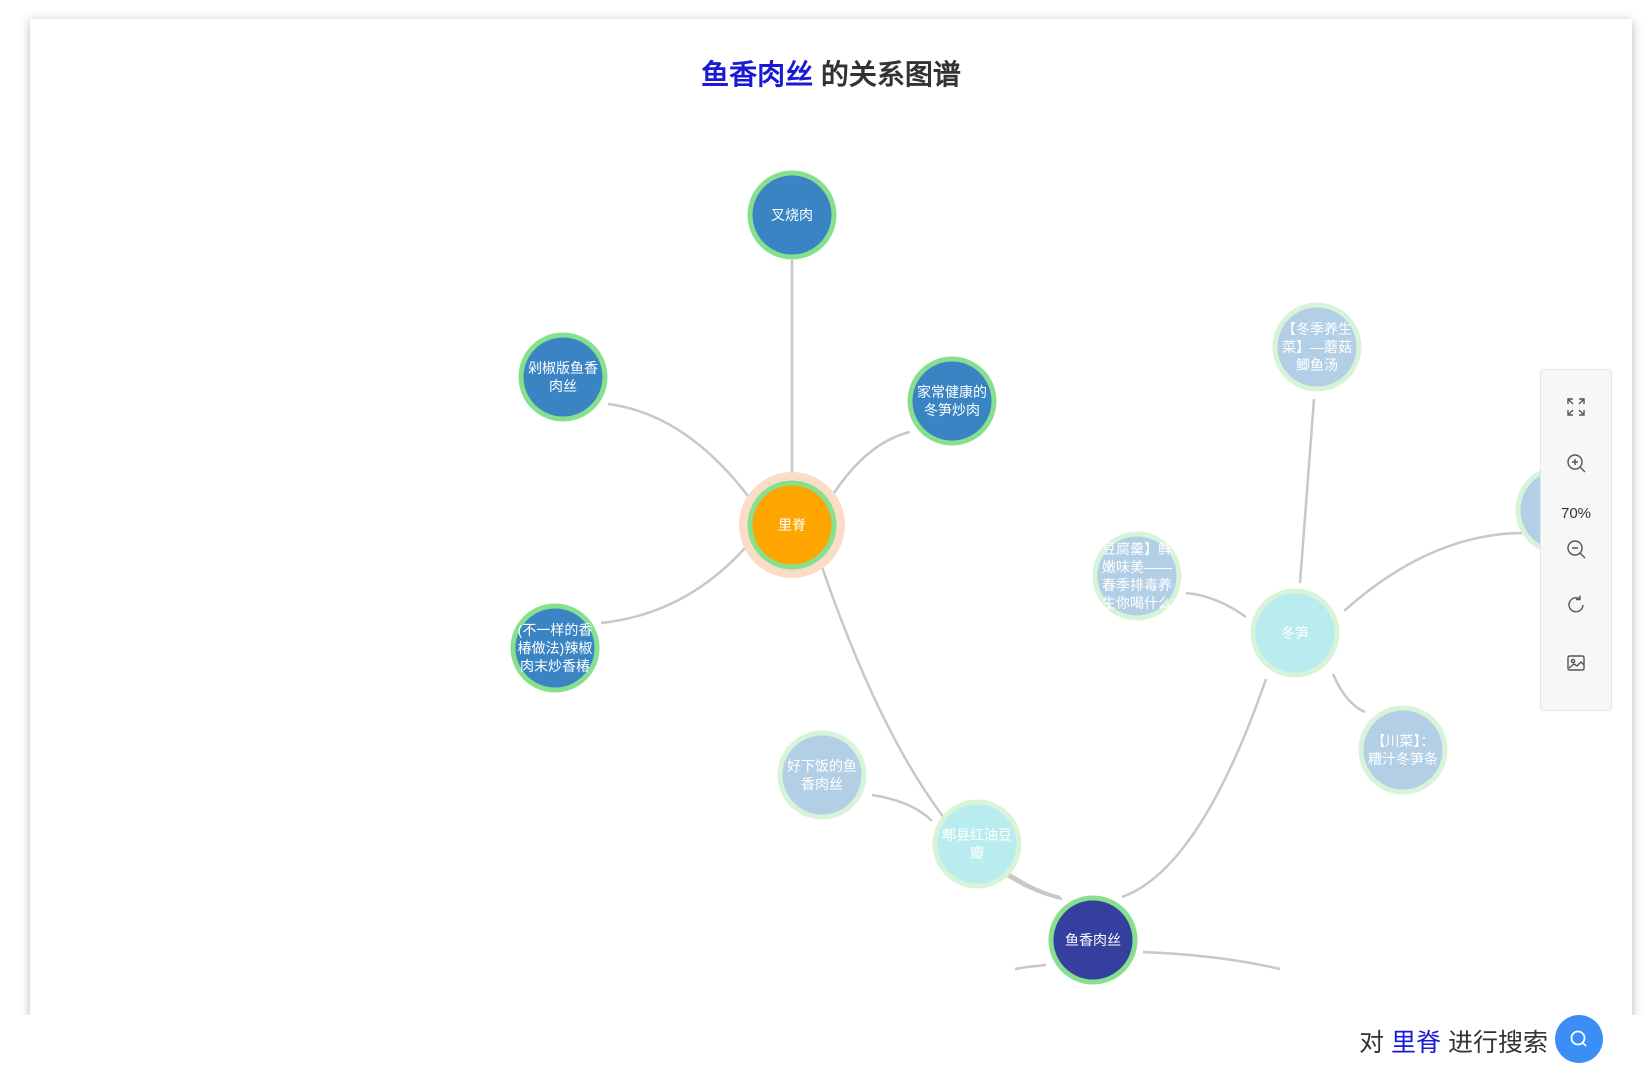 The image size is (1648, 1084). I want to click on node-label: 【冬季养生菜】—蘑菇鲫鱼汤, so click(1317, 347).